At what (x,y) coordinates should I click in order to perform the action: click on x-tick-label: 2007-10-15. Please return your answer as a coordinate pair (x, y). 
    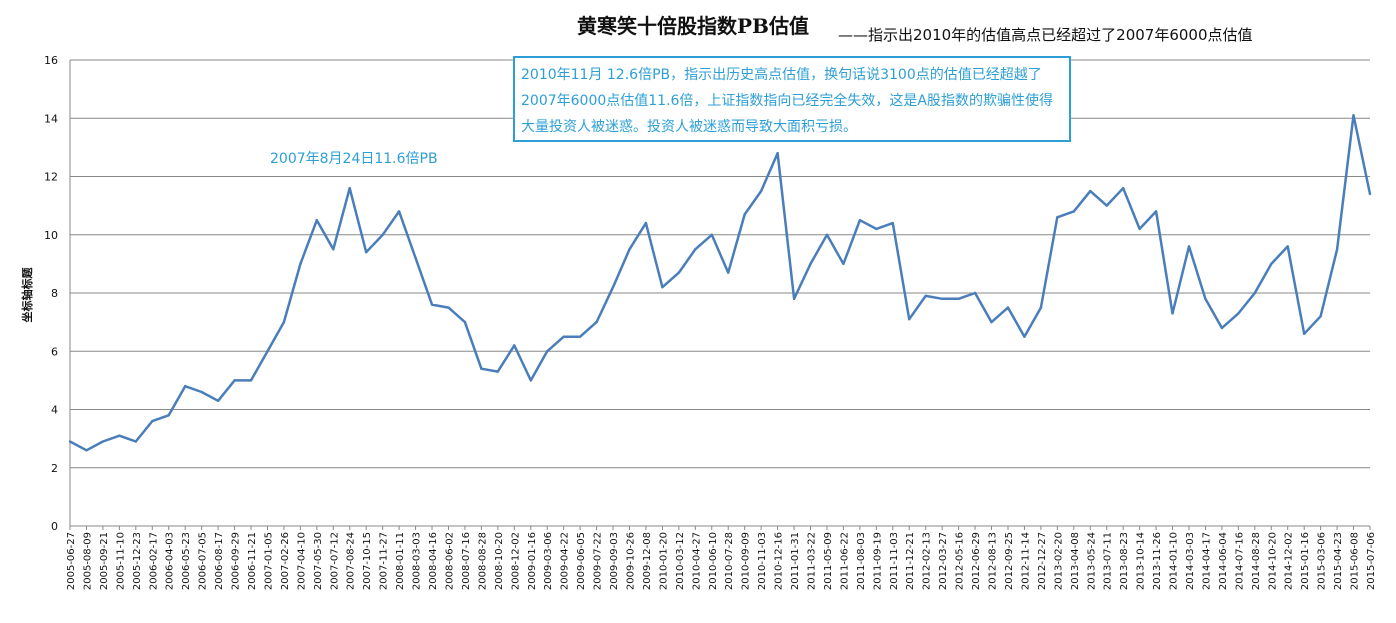
    Looking at the image, I should click on (367, 561).